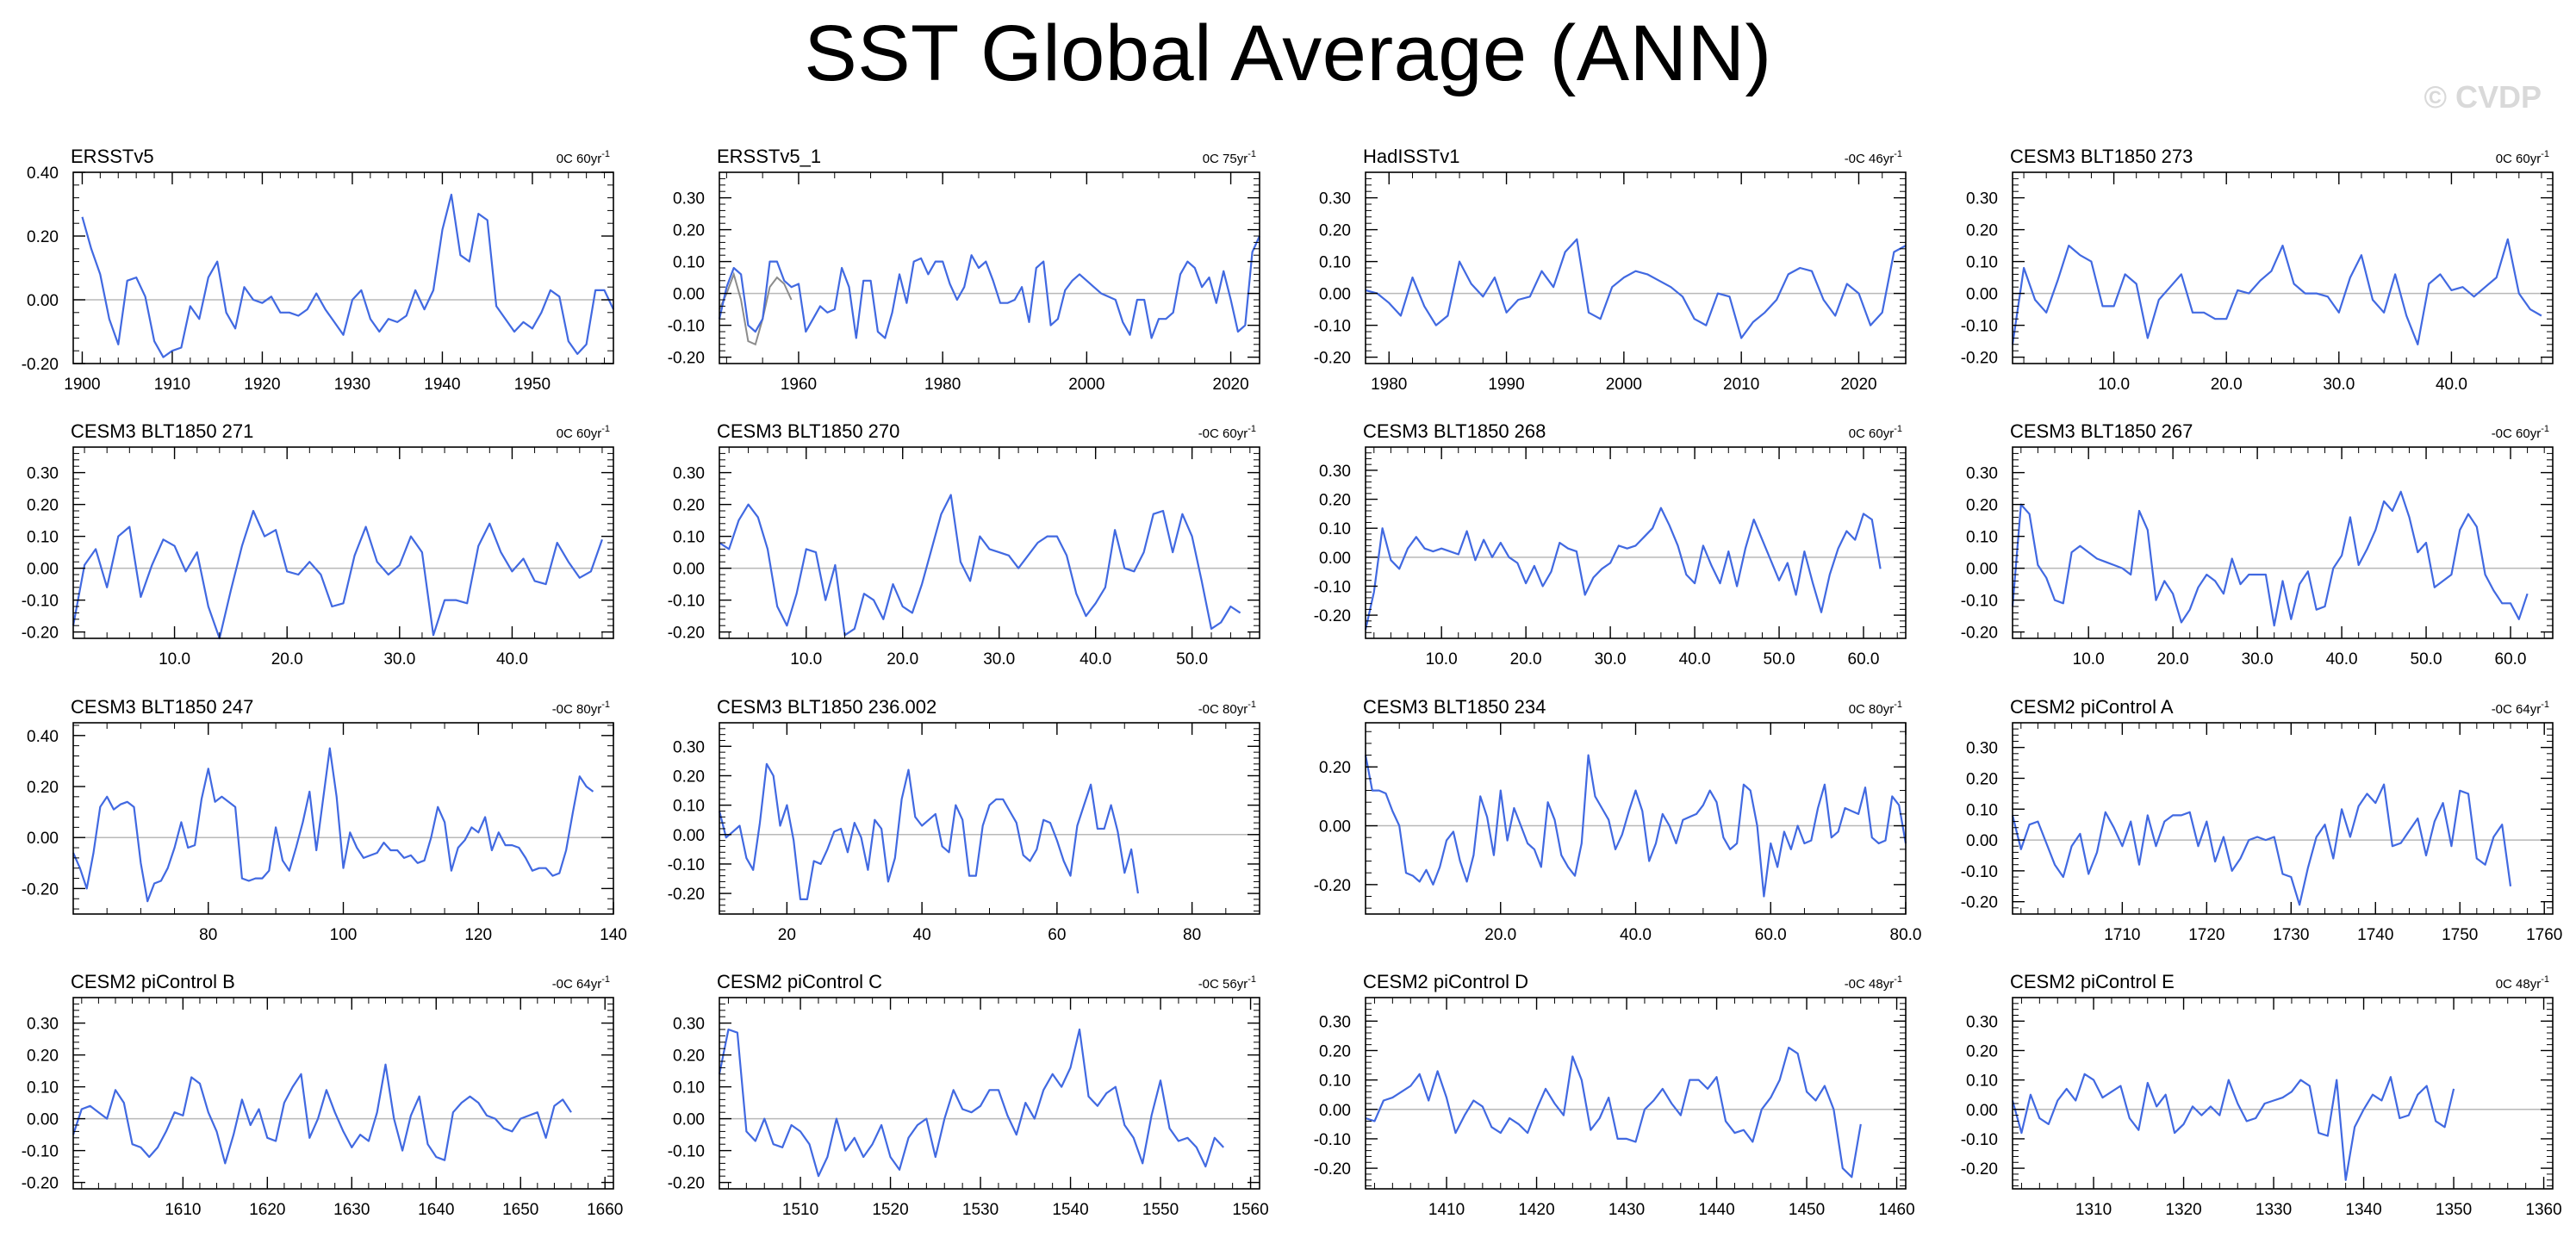  Describe the element at coordinates (183, 1210) in the screenshot. I see `x-tick-label: 1610` at that location.